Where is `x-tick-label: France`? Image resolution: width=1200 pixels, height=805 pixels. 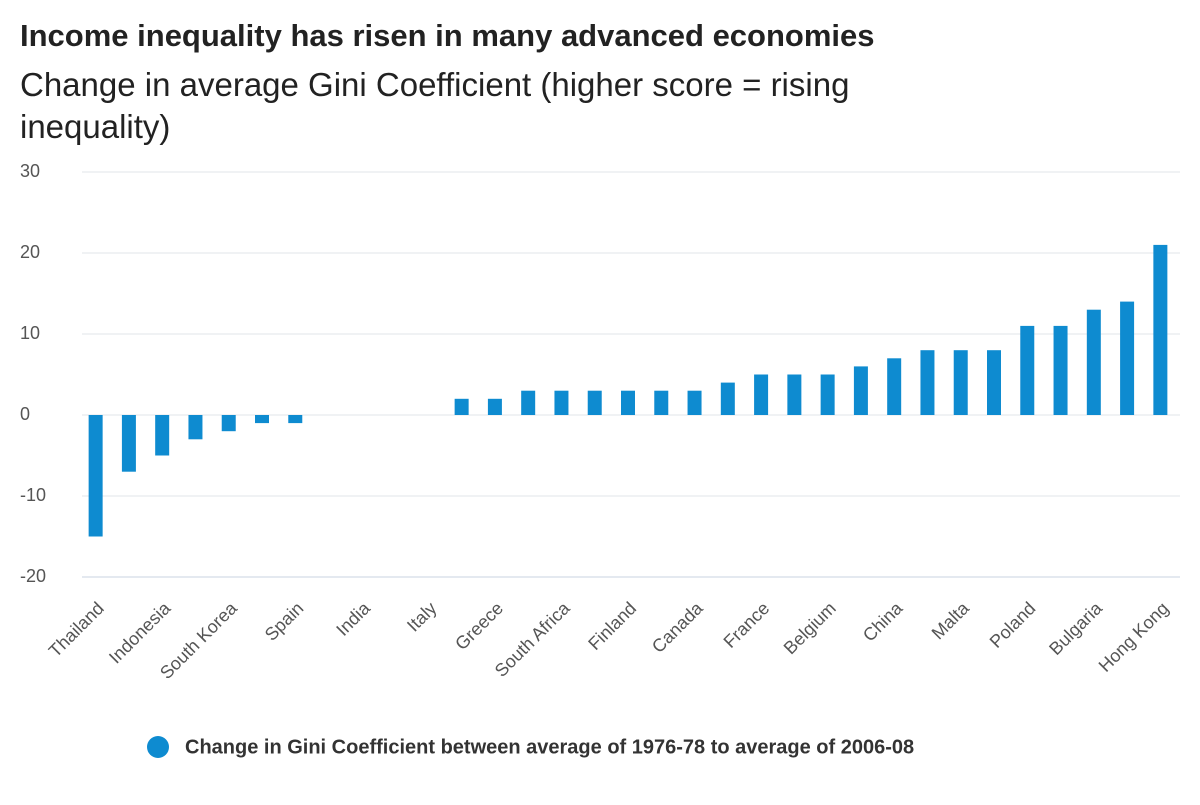 x-tick-label: France is located at coordinates (747, 625).